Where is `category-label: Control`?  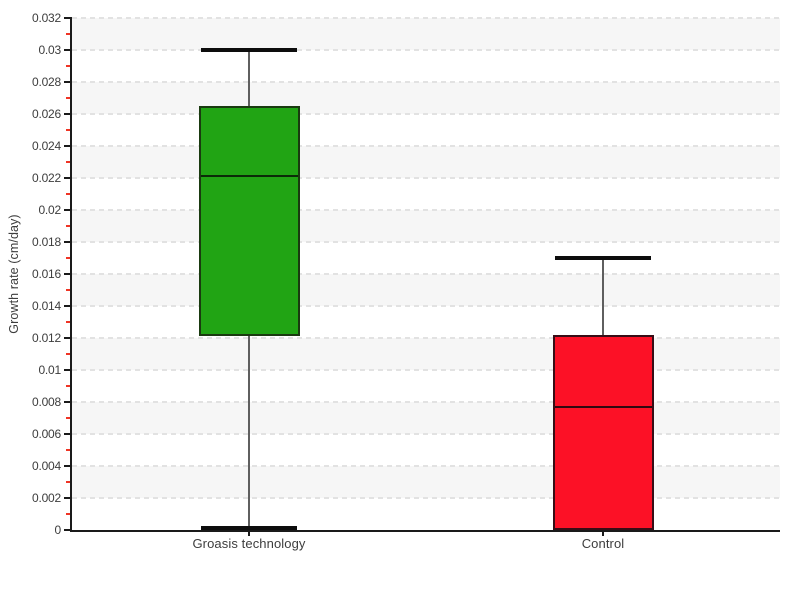 category-label: Control is located at coordinates (603, 543).